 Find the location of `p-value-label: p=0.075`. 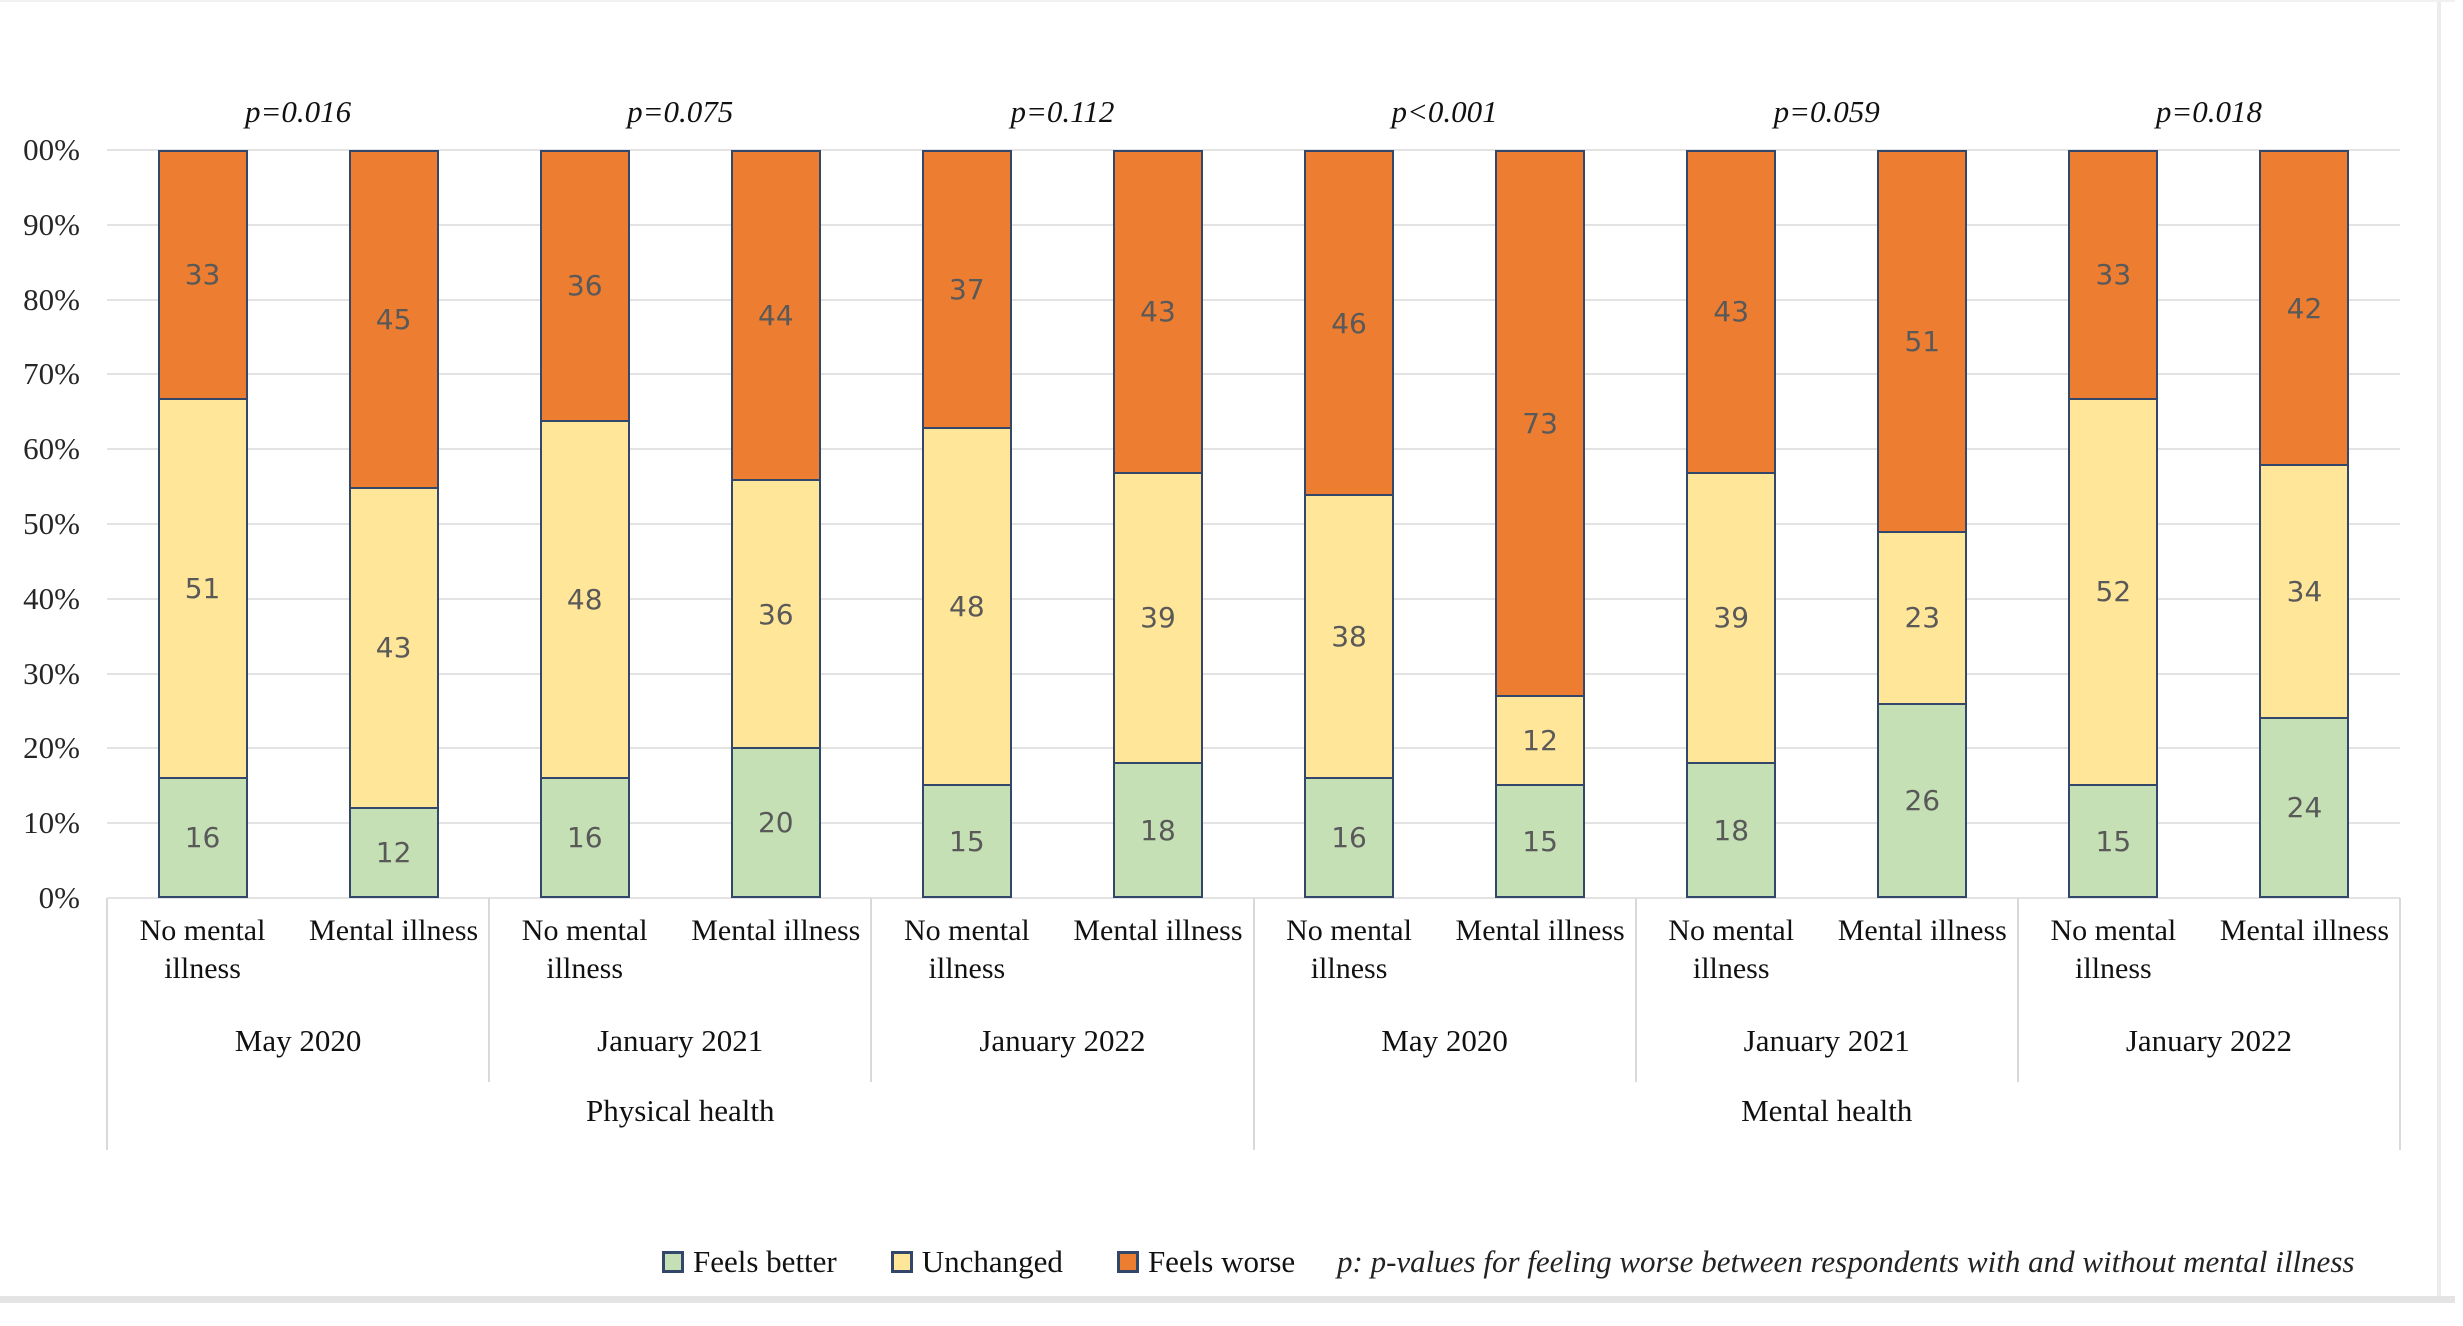

p-value-label: p=0.075 is located at coordinates (680, 111).